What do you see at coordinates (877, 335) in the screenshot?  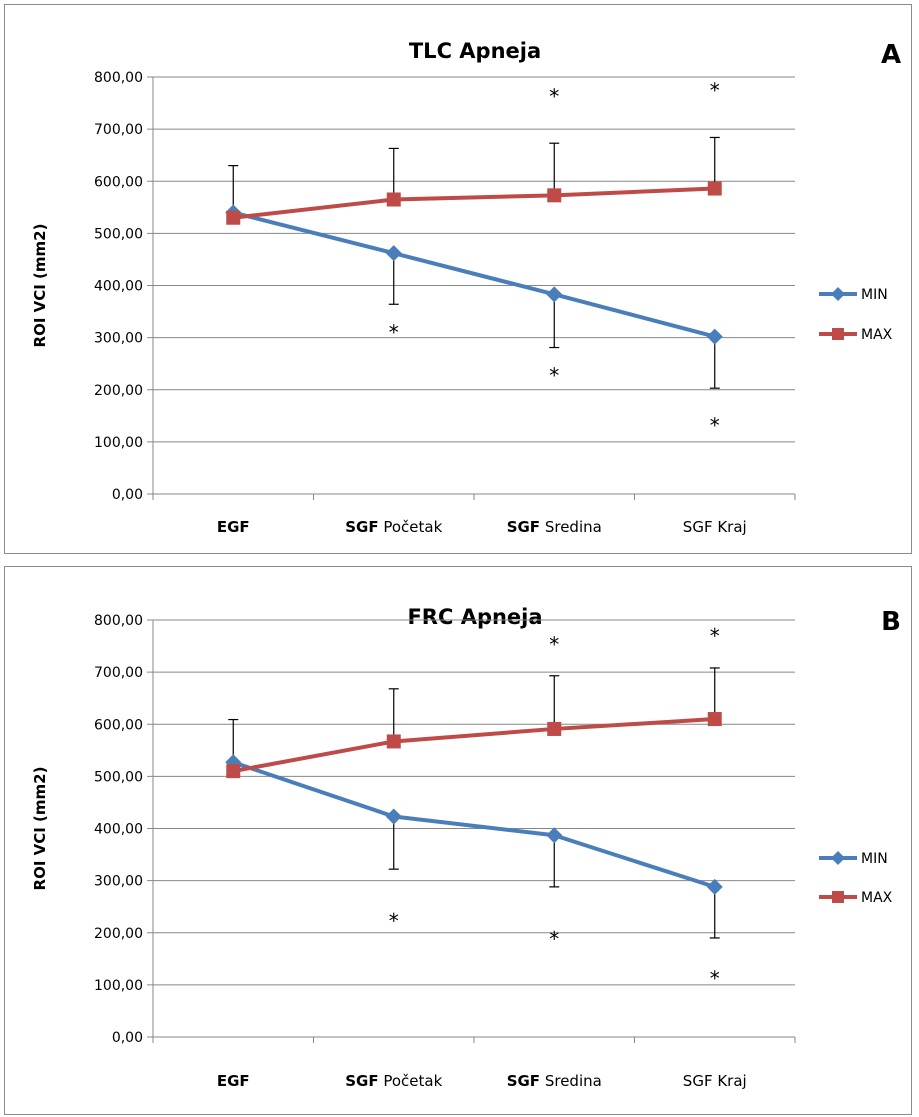 I see `chart-a-legend-label-max: MAX` at bounding box center [877, 335].